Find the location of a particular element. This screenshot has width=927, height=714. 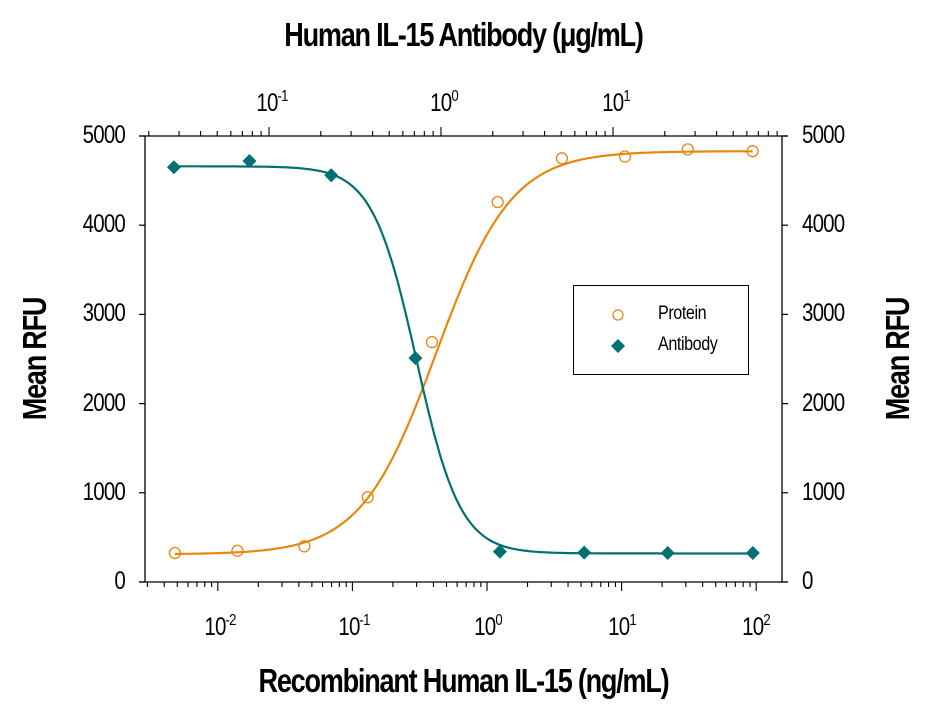

y-tick-right-4000: 4000 is located at coordinates (823, 224).